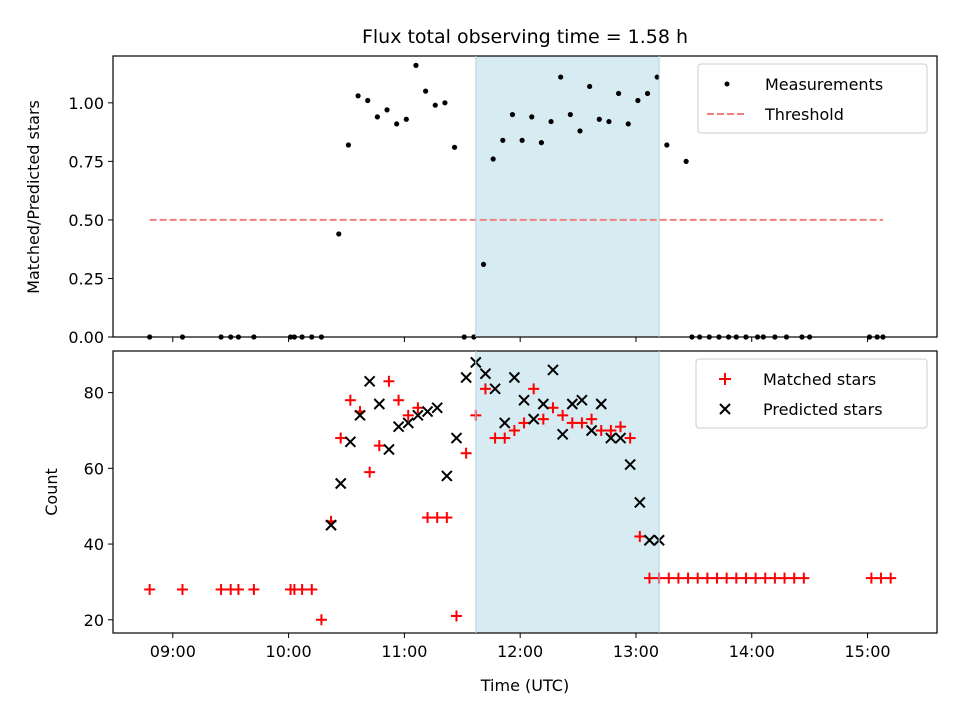 This screenshot has height=720, width=960. What do you see at coordinates (867, 651) in the screenshot?
I see `x-tick-label: 15:00` at bounding box center [867, 651].